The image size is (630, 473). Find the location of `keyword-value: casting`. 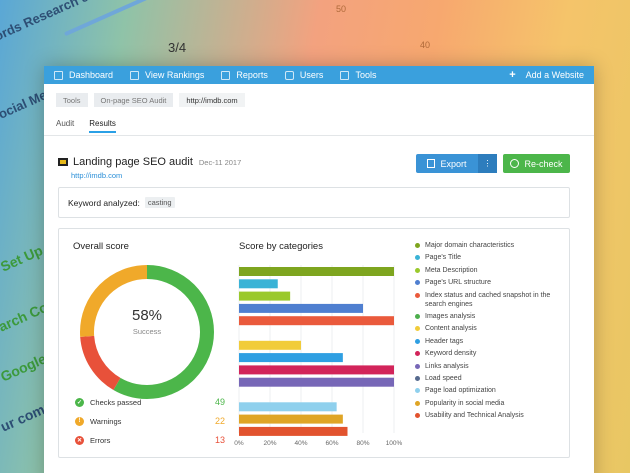

keyword-value: casting is located at coordinates (159, 202).